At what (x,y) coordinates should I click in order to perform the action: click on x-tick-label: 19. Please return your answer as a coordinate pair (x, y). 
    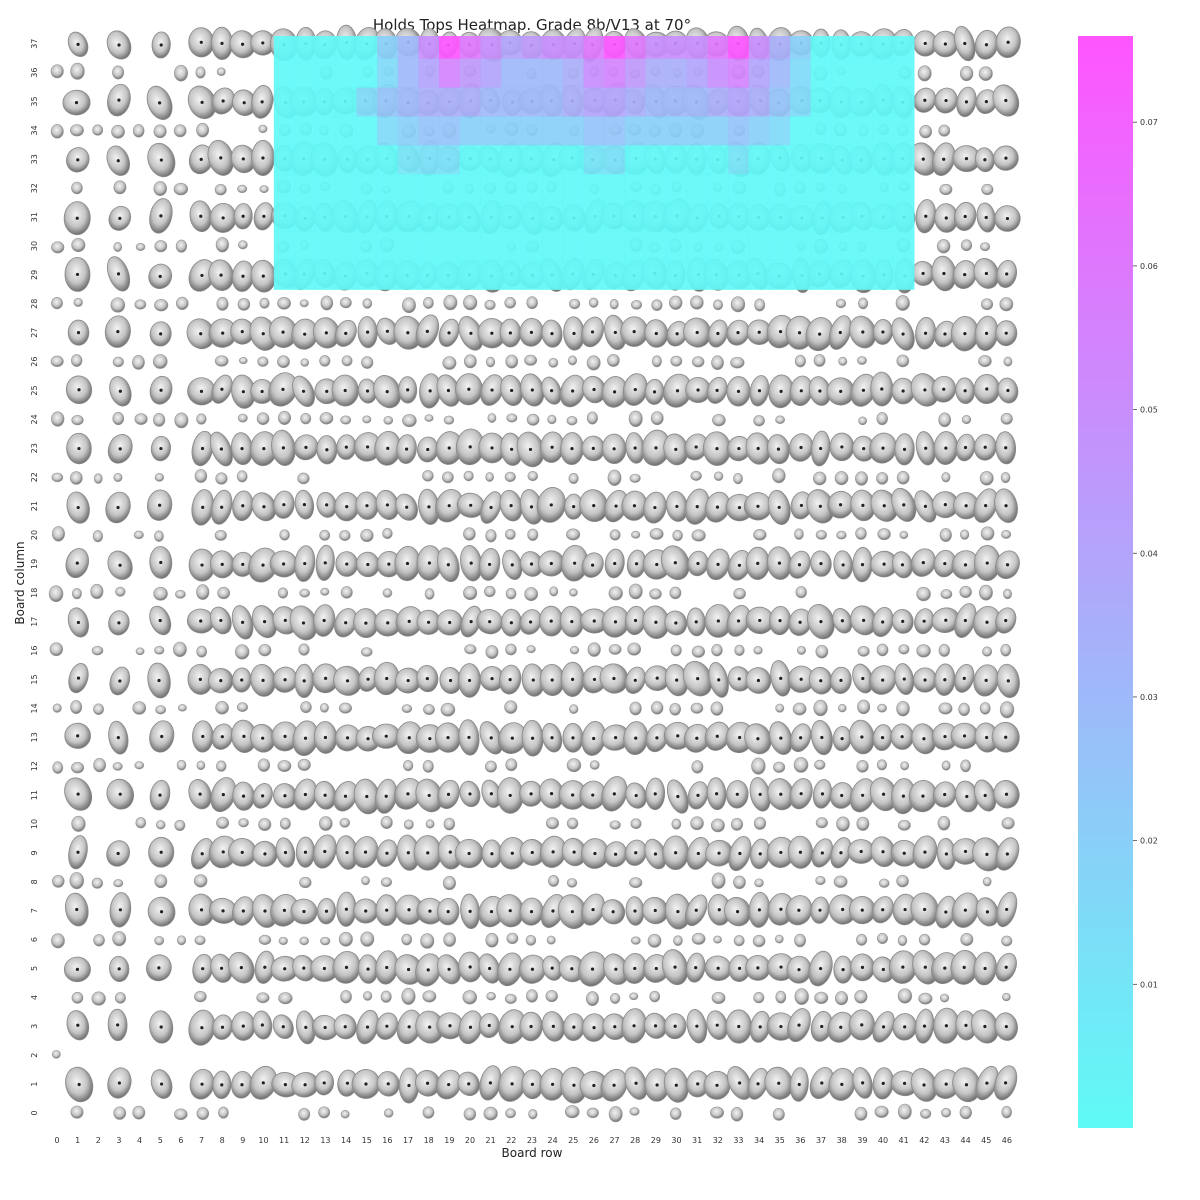
    Looking at the image, I should click on (449, 1140).